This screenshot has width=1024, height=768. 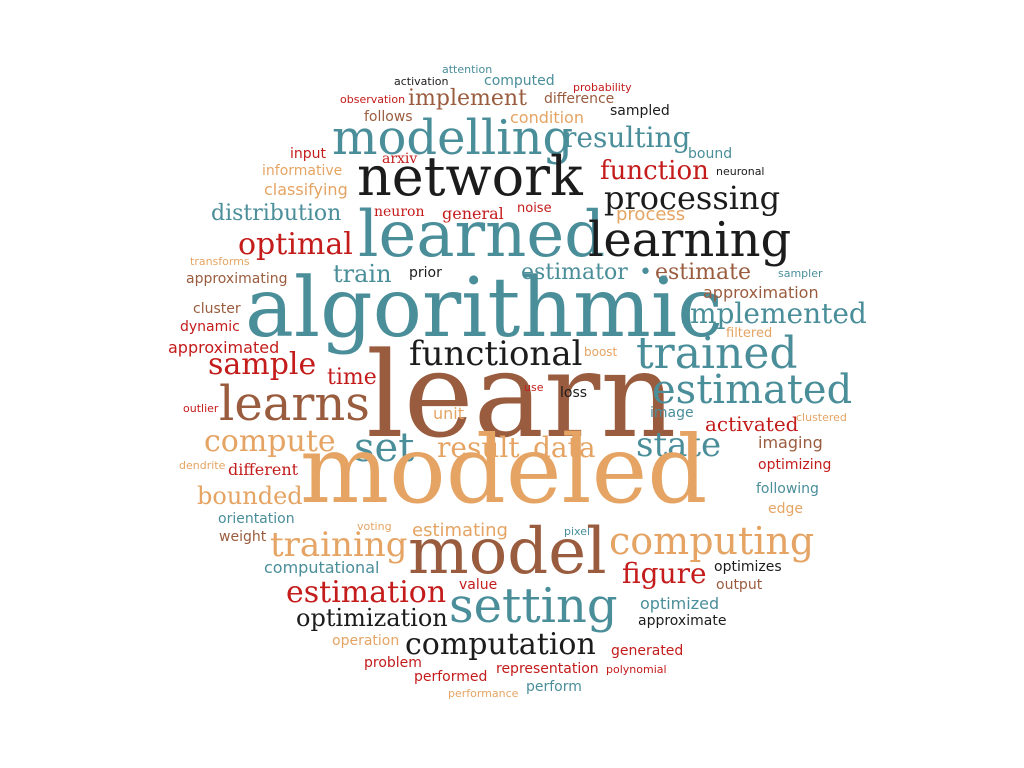 What do you see at coordinates (790, 442) in the screenshot?
I see `word-imaging: imaging` at bounding box center [790, 442].